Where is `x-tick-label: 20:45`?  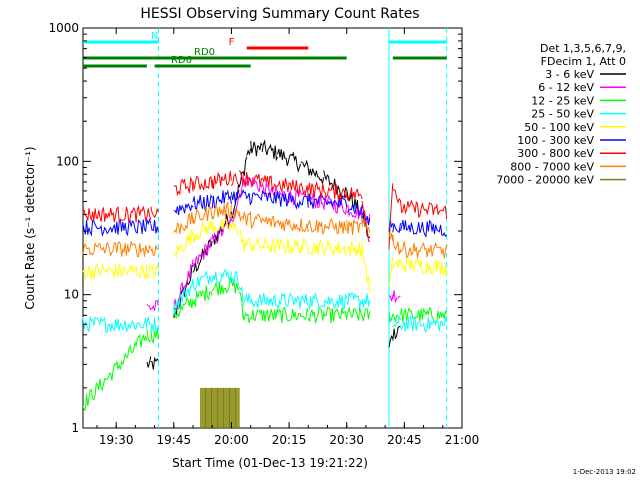 x-tick-label: 20:45 is located at coordinates (404, 440).